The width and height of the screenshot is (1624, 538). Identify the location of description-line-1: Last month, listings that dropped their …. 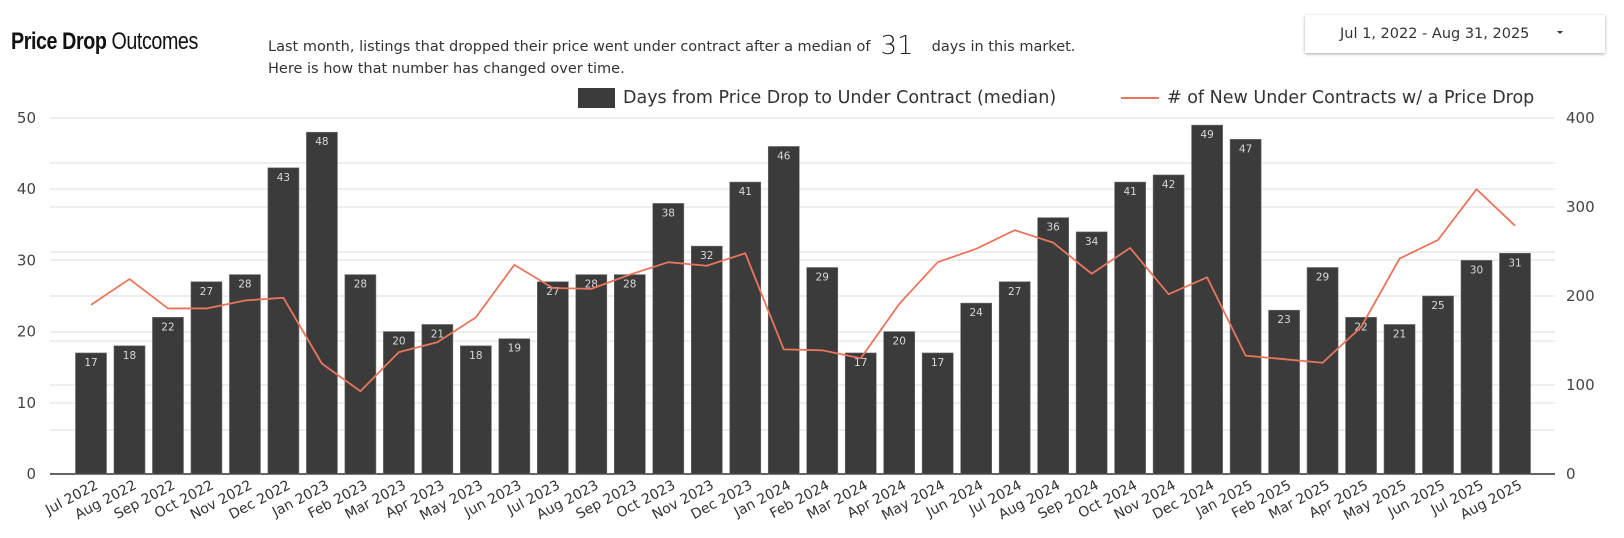
(672, 46).